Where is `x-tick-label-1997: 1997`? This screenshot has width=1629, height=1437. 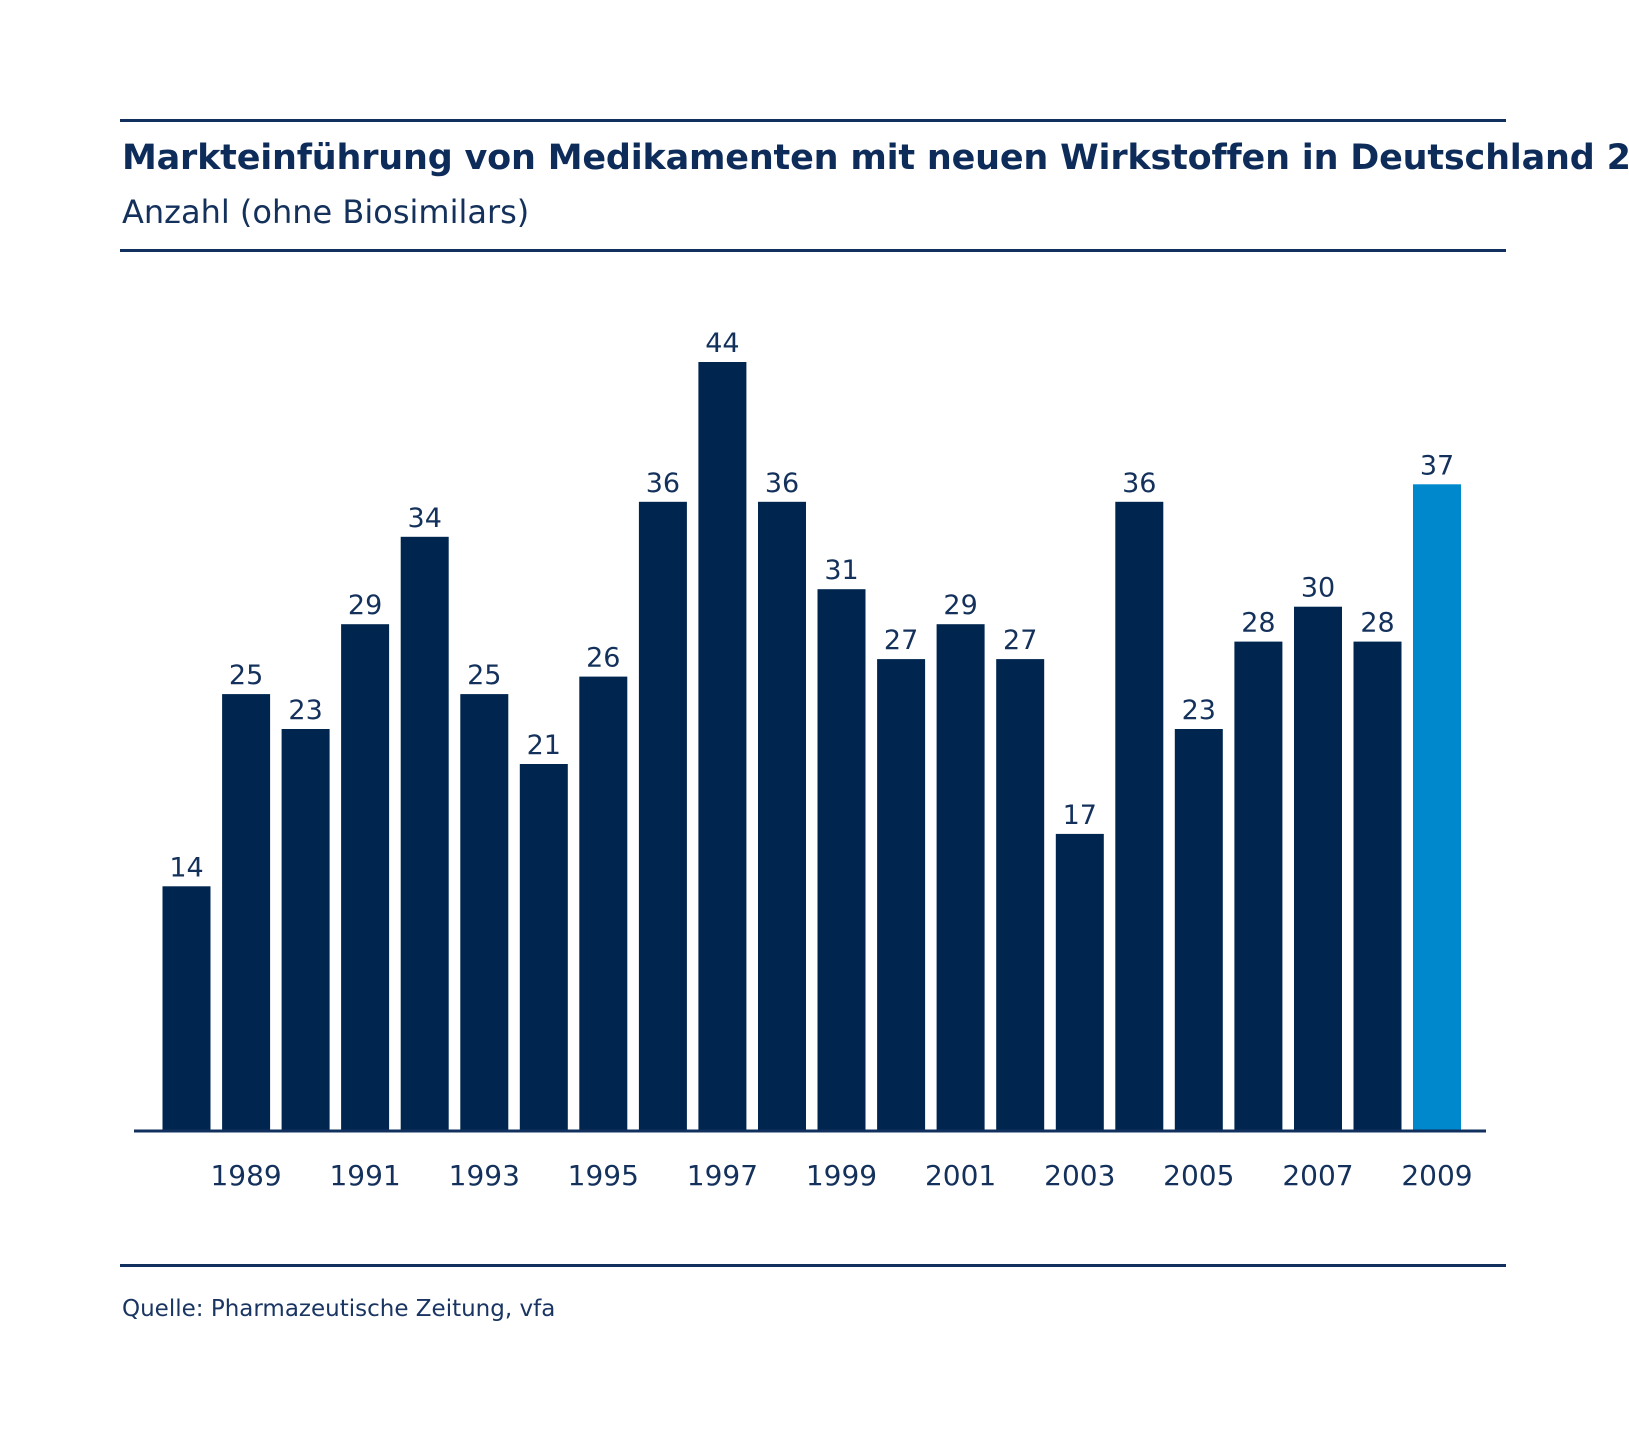
x-tick-label-1997: 1997 is located at coordinates (722, 1175).